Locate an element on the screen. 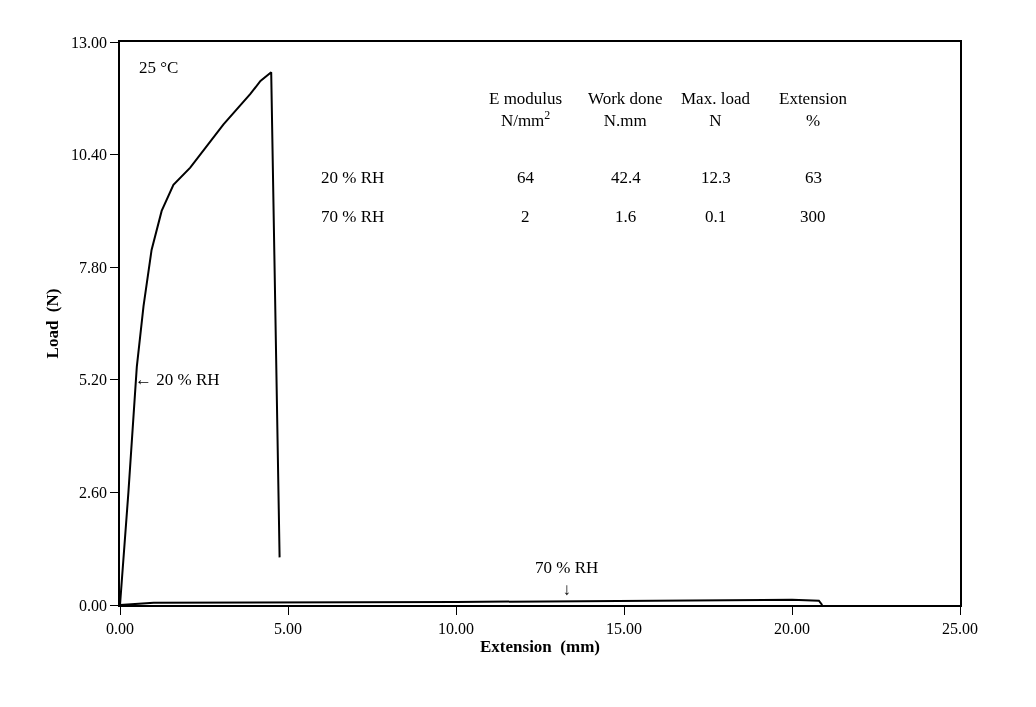  y-tick-label: 2.60 is located at coordinates (93, 492).